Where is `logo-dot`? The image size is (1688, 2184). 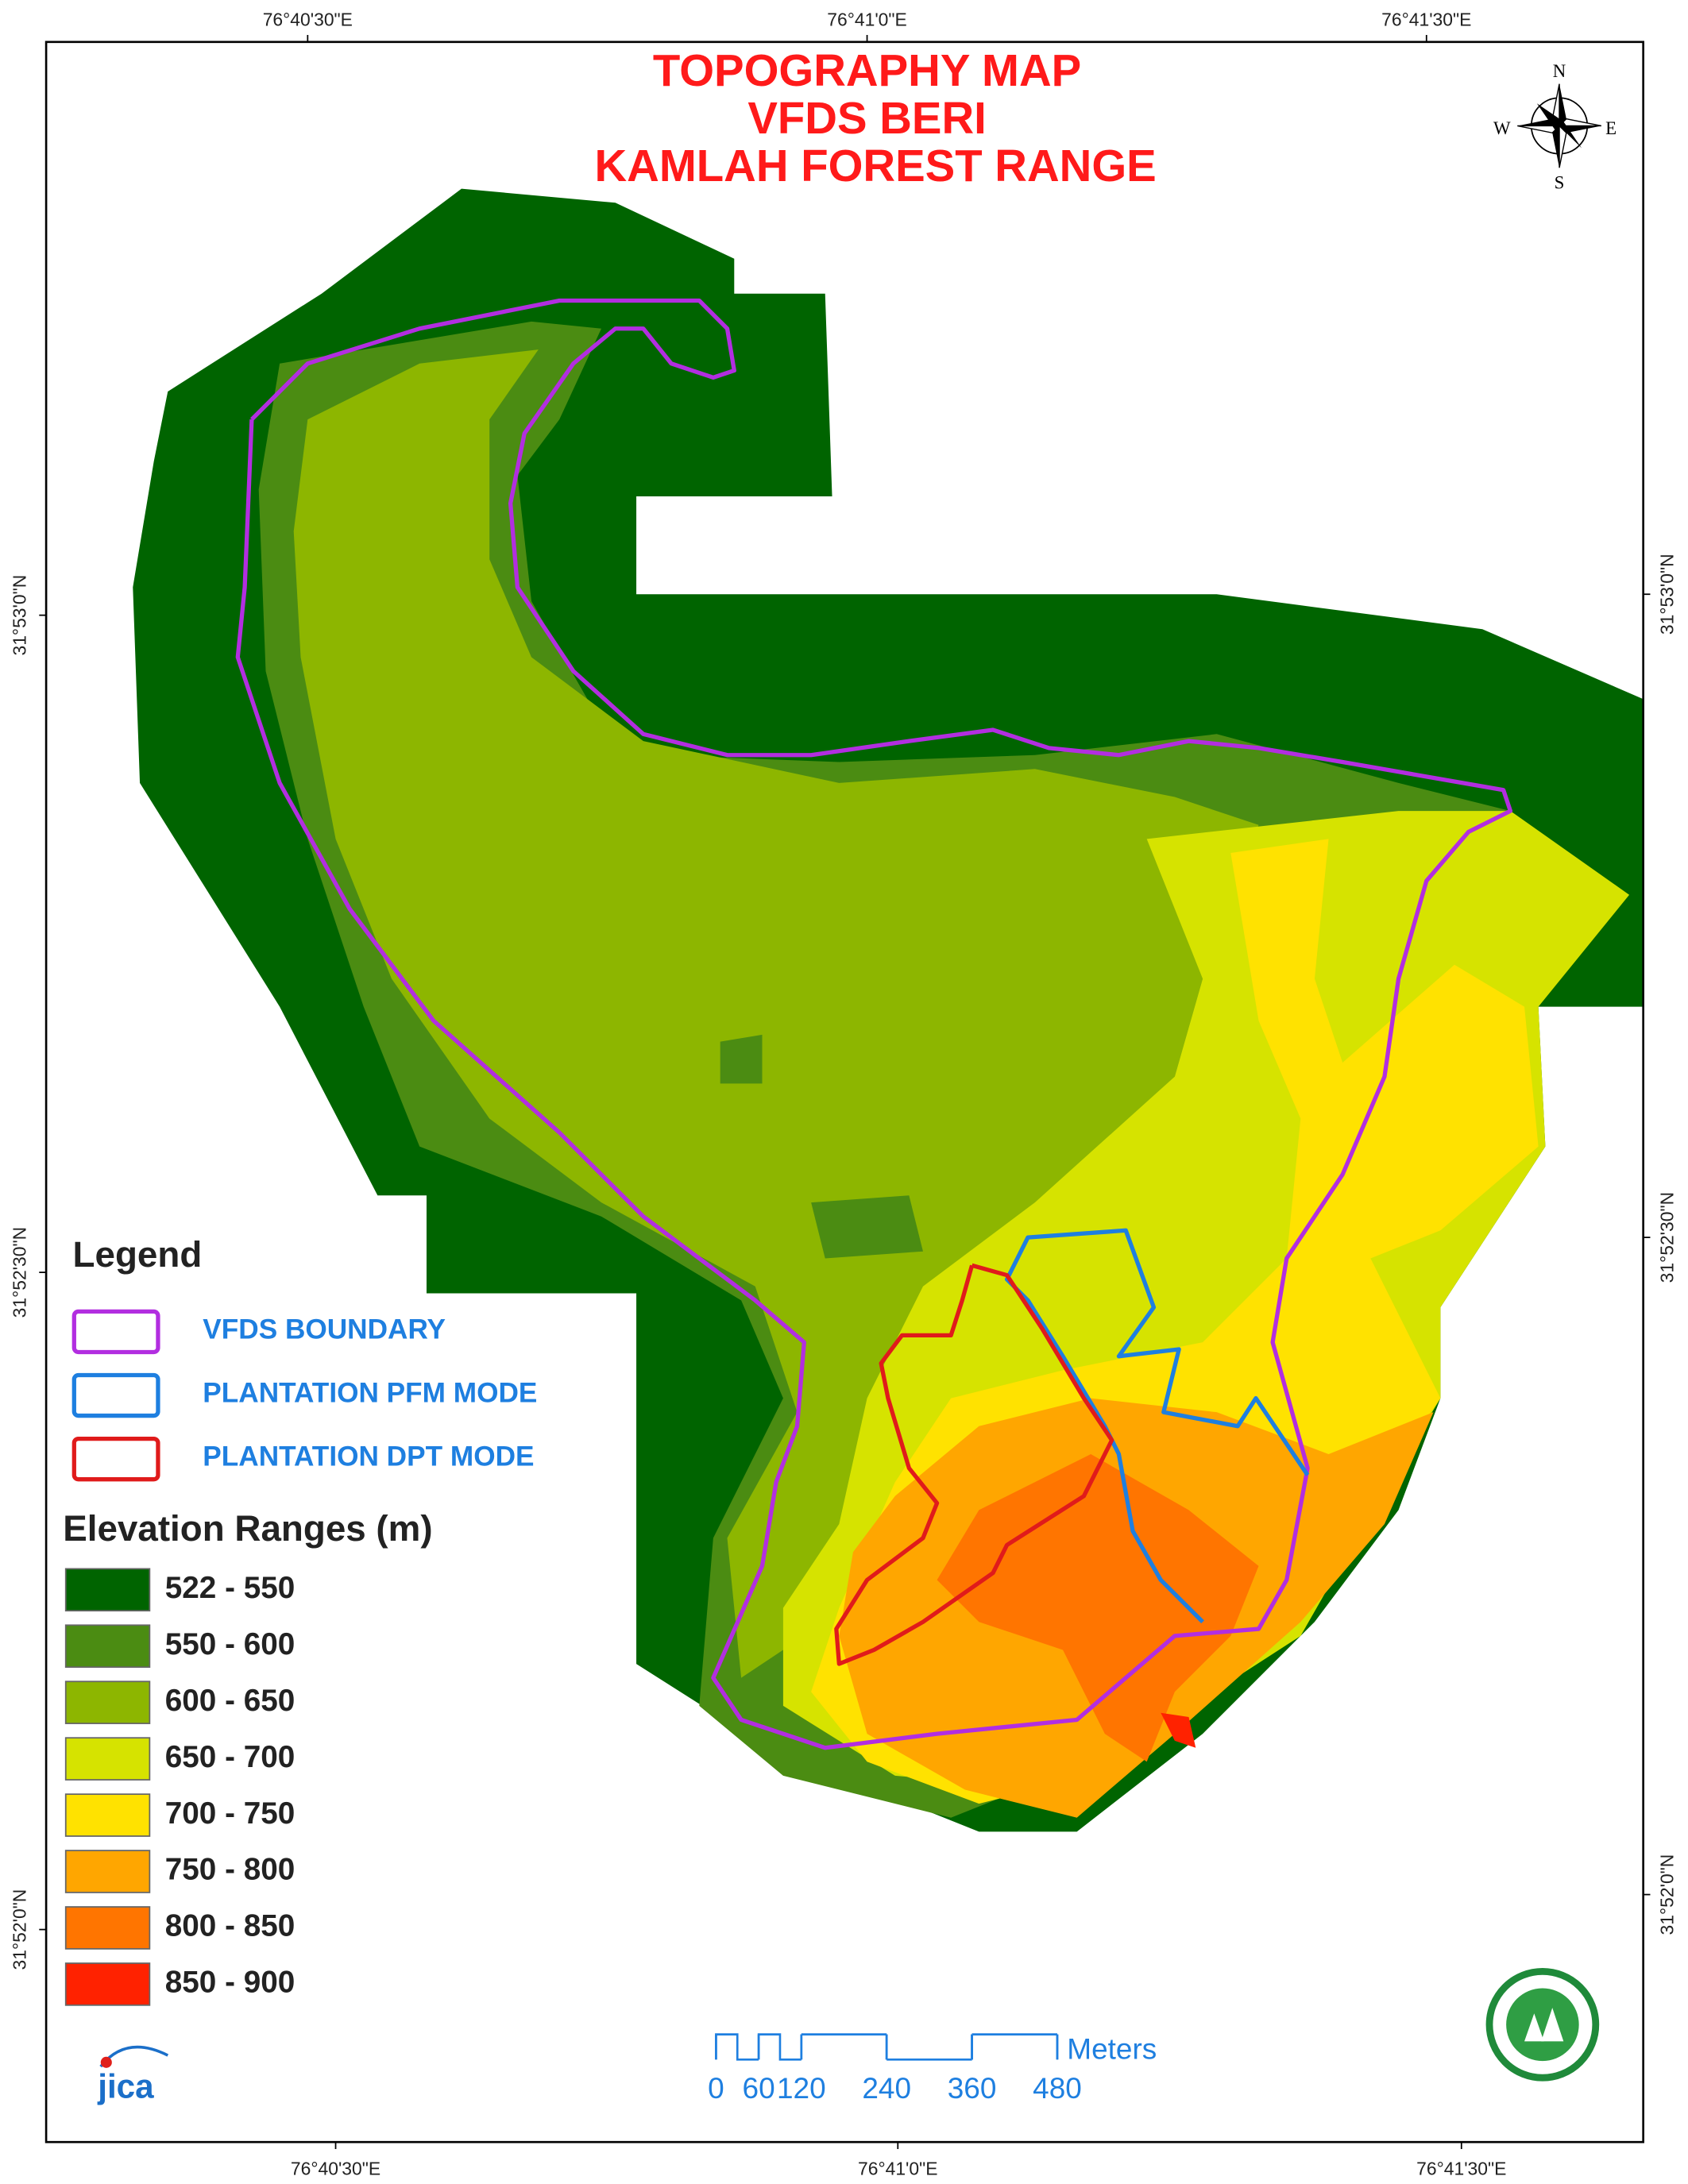 logo-dot is located at coordinates (106, 2062).